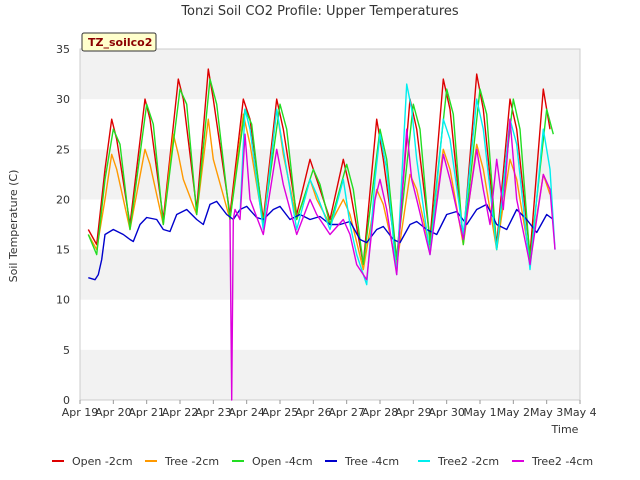 The image size is (640, 480). What do you see at coordinates (13, 226) in the screenshot?
I see `y-axis-label: Soil Temperature (C)` at bounding box center [13, 226].